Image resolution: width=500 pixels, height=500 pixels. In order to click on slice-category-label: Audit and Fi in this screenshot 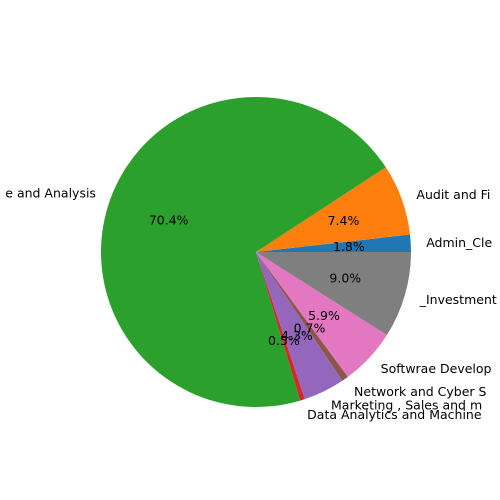, I will do `click(453, 194)`.